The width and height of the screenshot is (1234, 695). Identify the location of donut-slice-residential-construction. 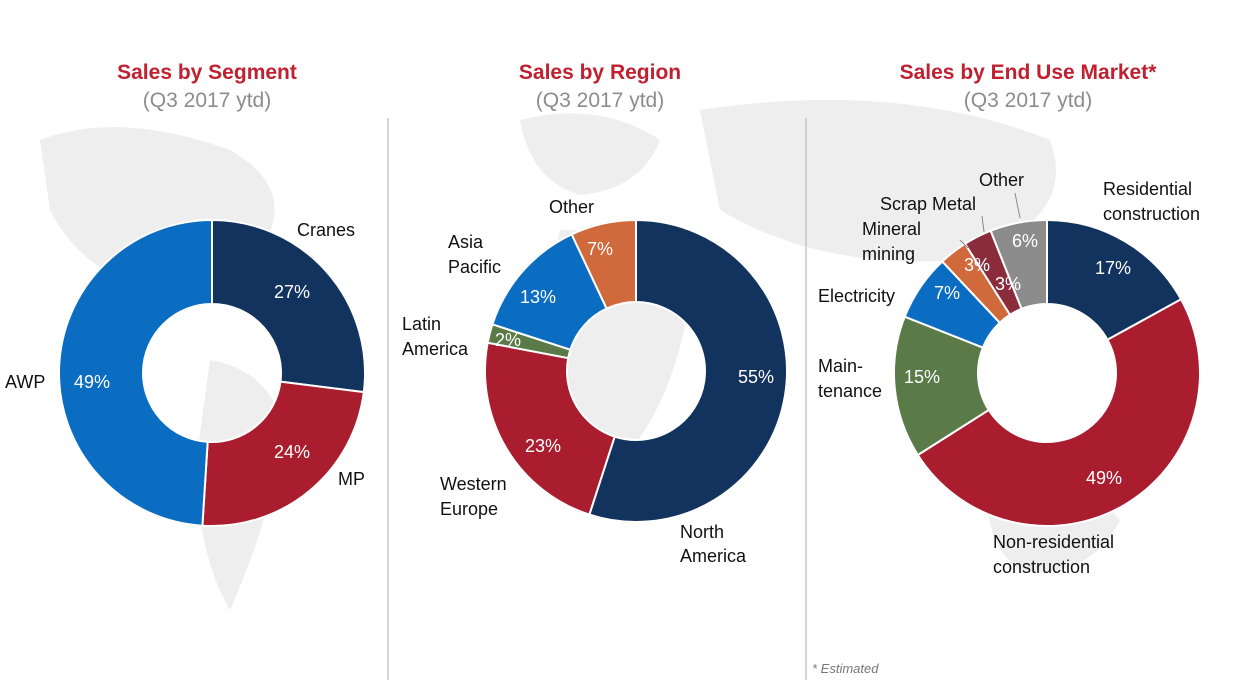
(1114, 280).